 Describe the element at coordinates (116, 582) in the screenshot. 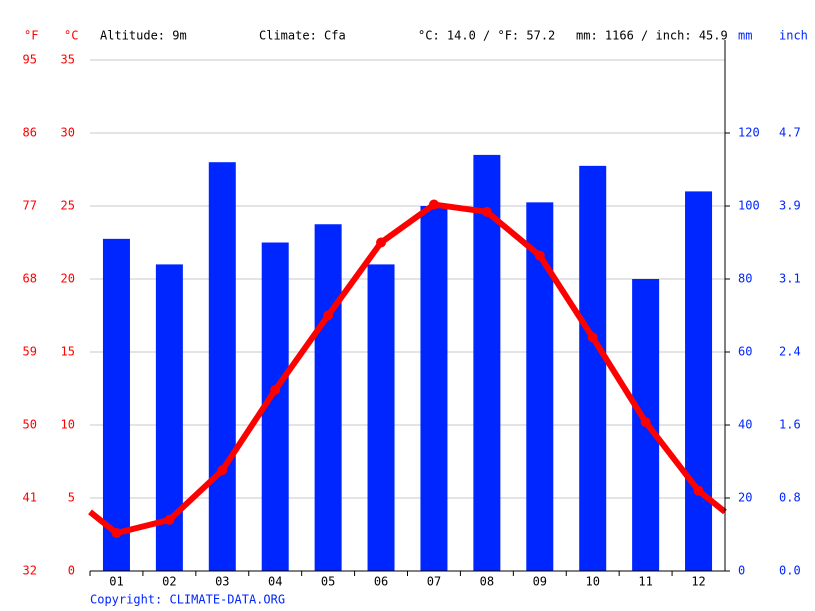

I see `x-tick-label: 01` at that location.